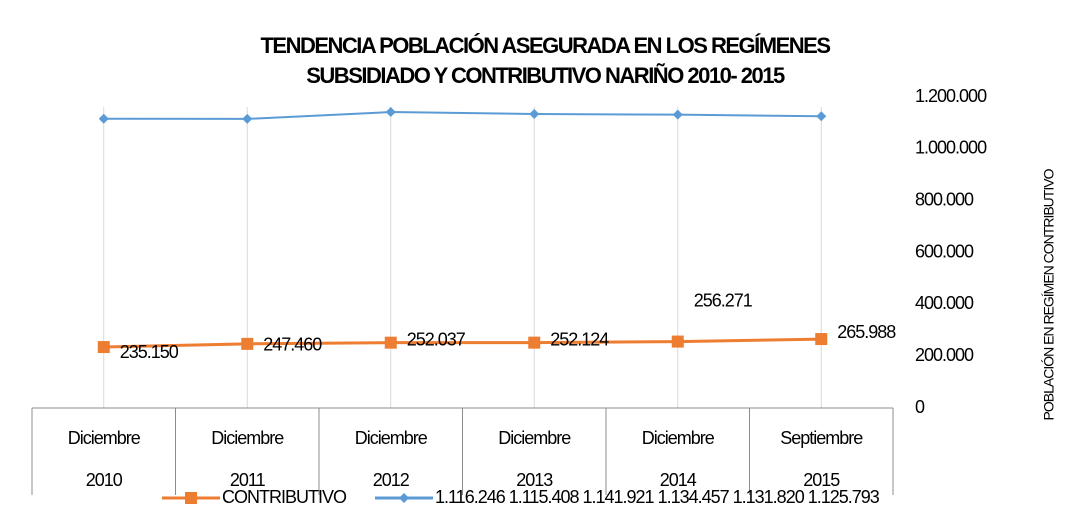  What do you see at coordinates (104, 480) in the screenshot?
I see `x-tick-label: 2010` at bounding box center [104, 480].